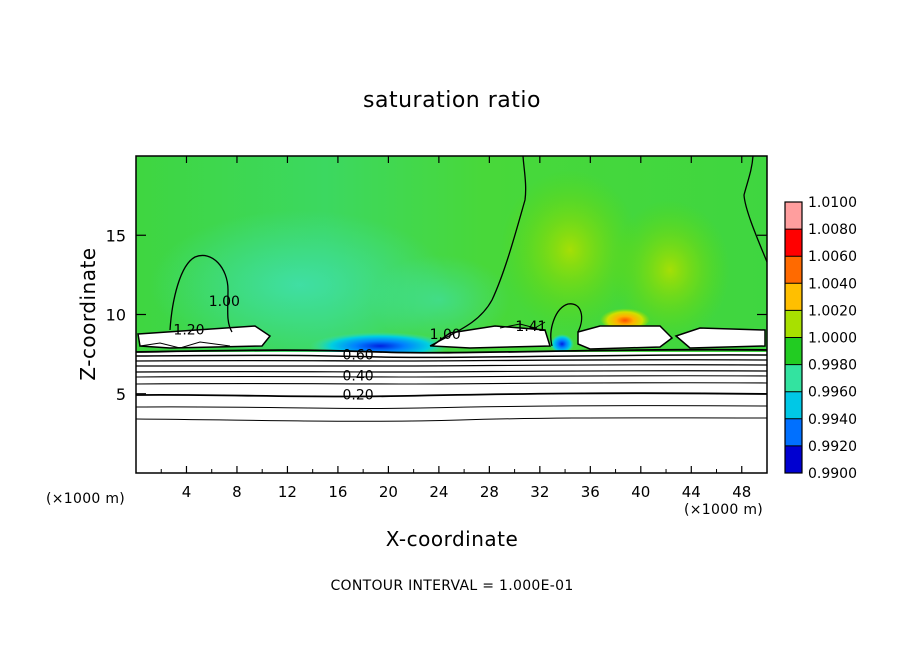  I want to click on x-axis-label: X-coordinate, so click(452, 539).